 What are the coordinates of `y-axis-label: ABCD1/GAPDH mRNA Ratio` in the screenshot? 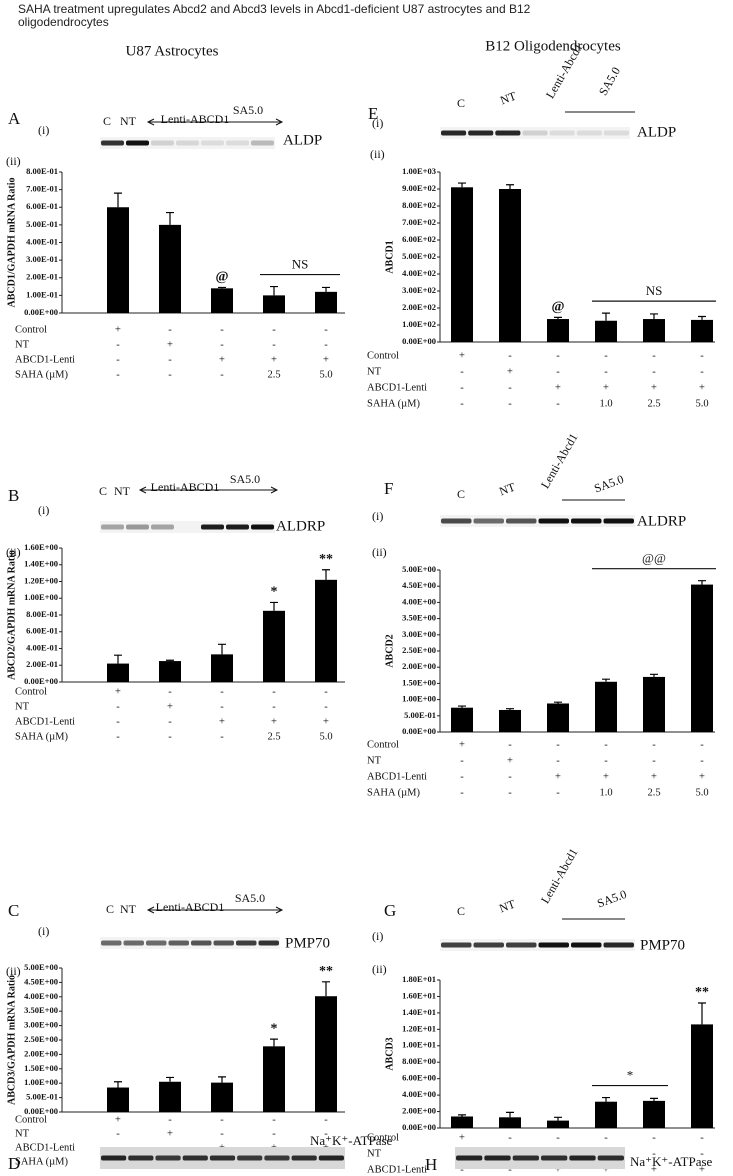 It's located at (11, 243).